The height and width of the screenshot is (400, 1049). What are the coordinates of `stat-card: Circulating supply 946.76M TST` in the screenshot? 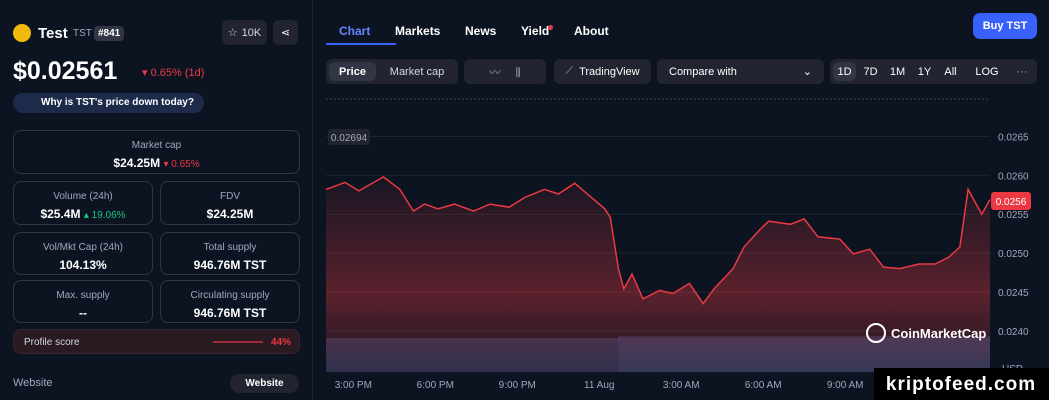 It's located at (230, 301).